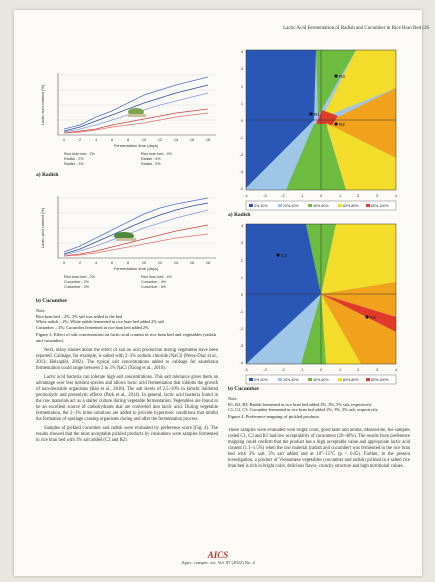 This screenshot has width=435, height=582. I want to click on y-tick: -2, so click(241, 329).